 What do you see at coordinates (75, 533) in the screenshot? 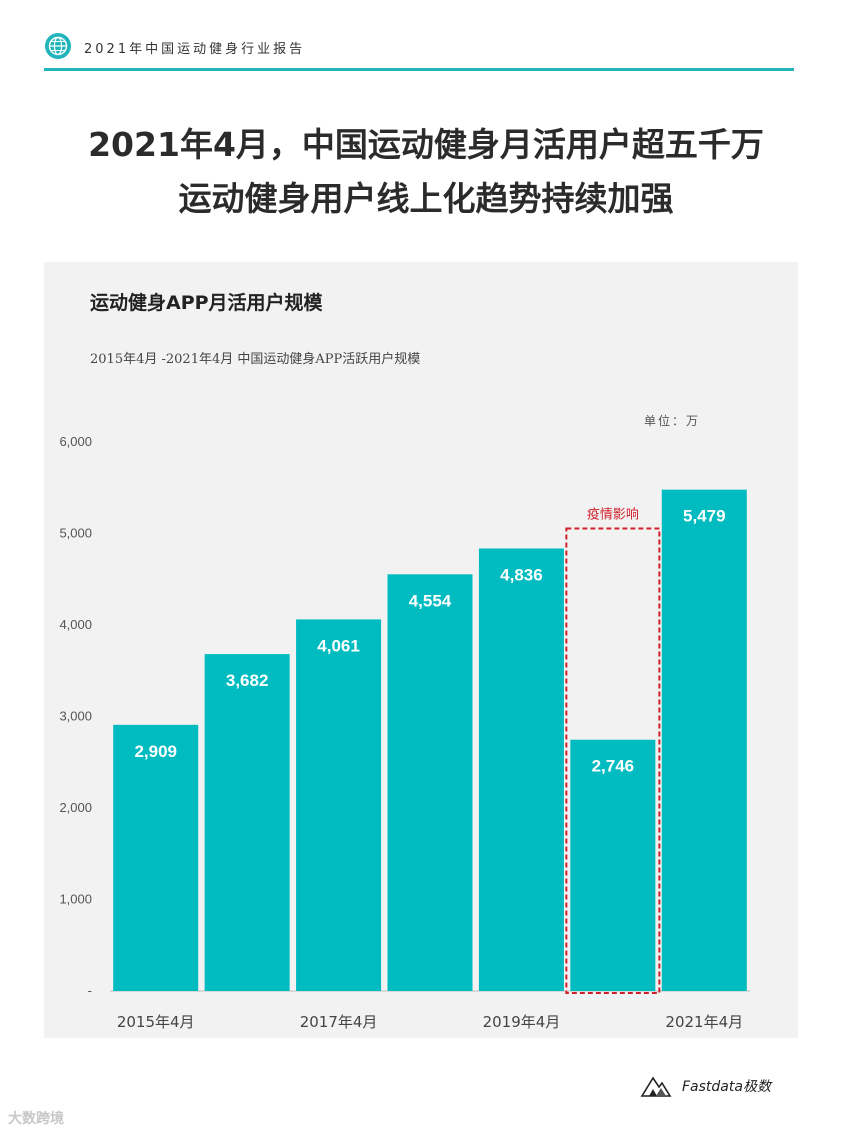
I see `y-tick-label: 5,000` at bounding box center [75, 533].